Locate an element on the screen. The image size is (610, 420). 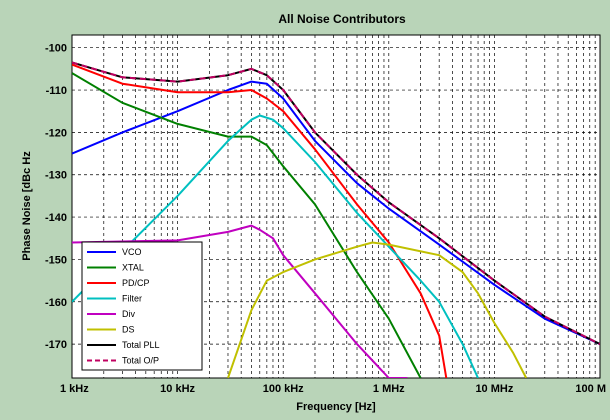
legend-label: XTAL is located at coordinates (133, 268).